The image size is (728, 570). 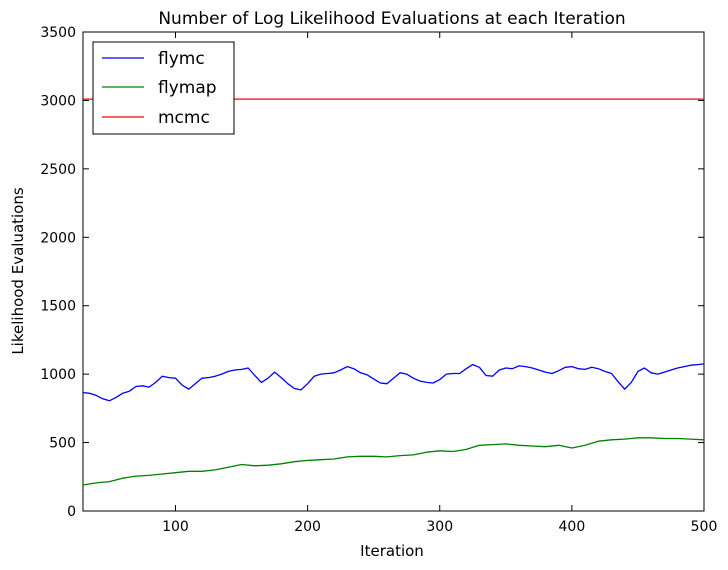 What do you see at coordinates (704, 527) in the screenshot?
I see `x-tick-label: 500` at bounding box center [704, 527].